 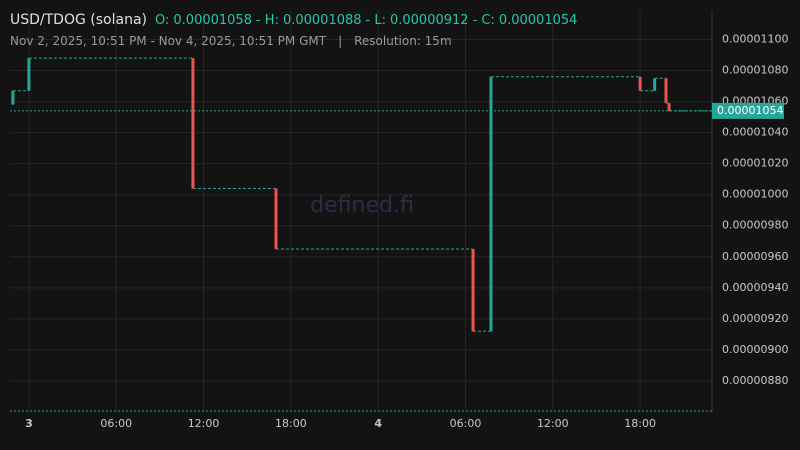 What do you see at coordinates (429, 20) in the screenshot?
I see `ohlc-value: 0.00000912` at bounding box center [429, 20].